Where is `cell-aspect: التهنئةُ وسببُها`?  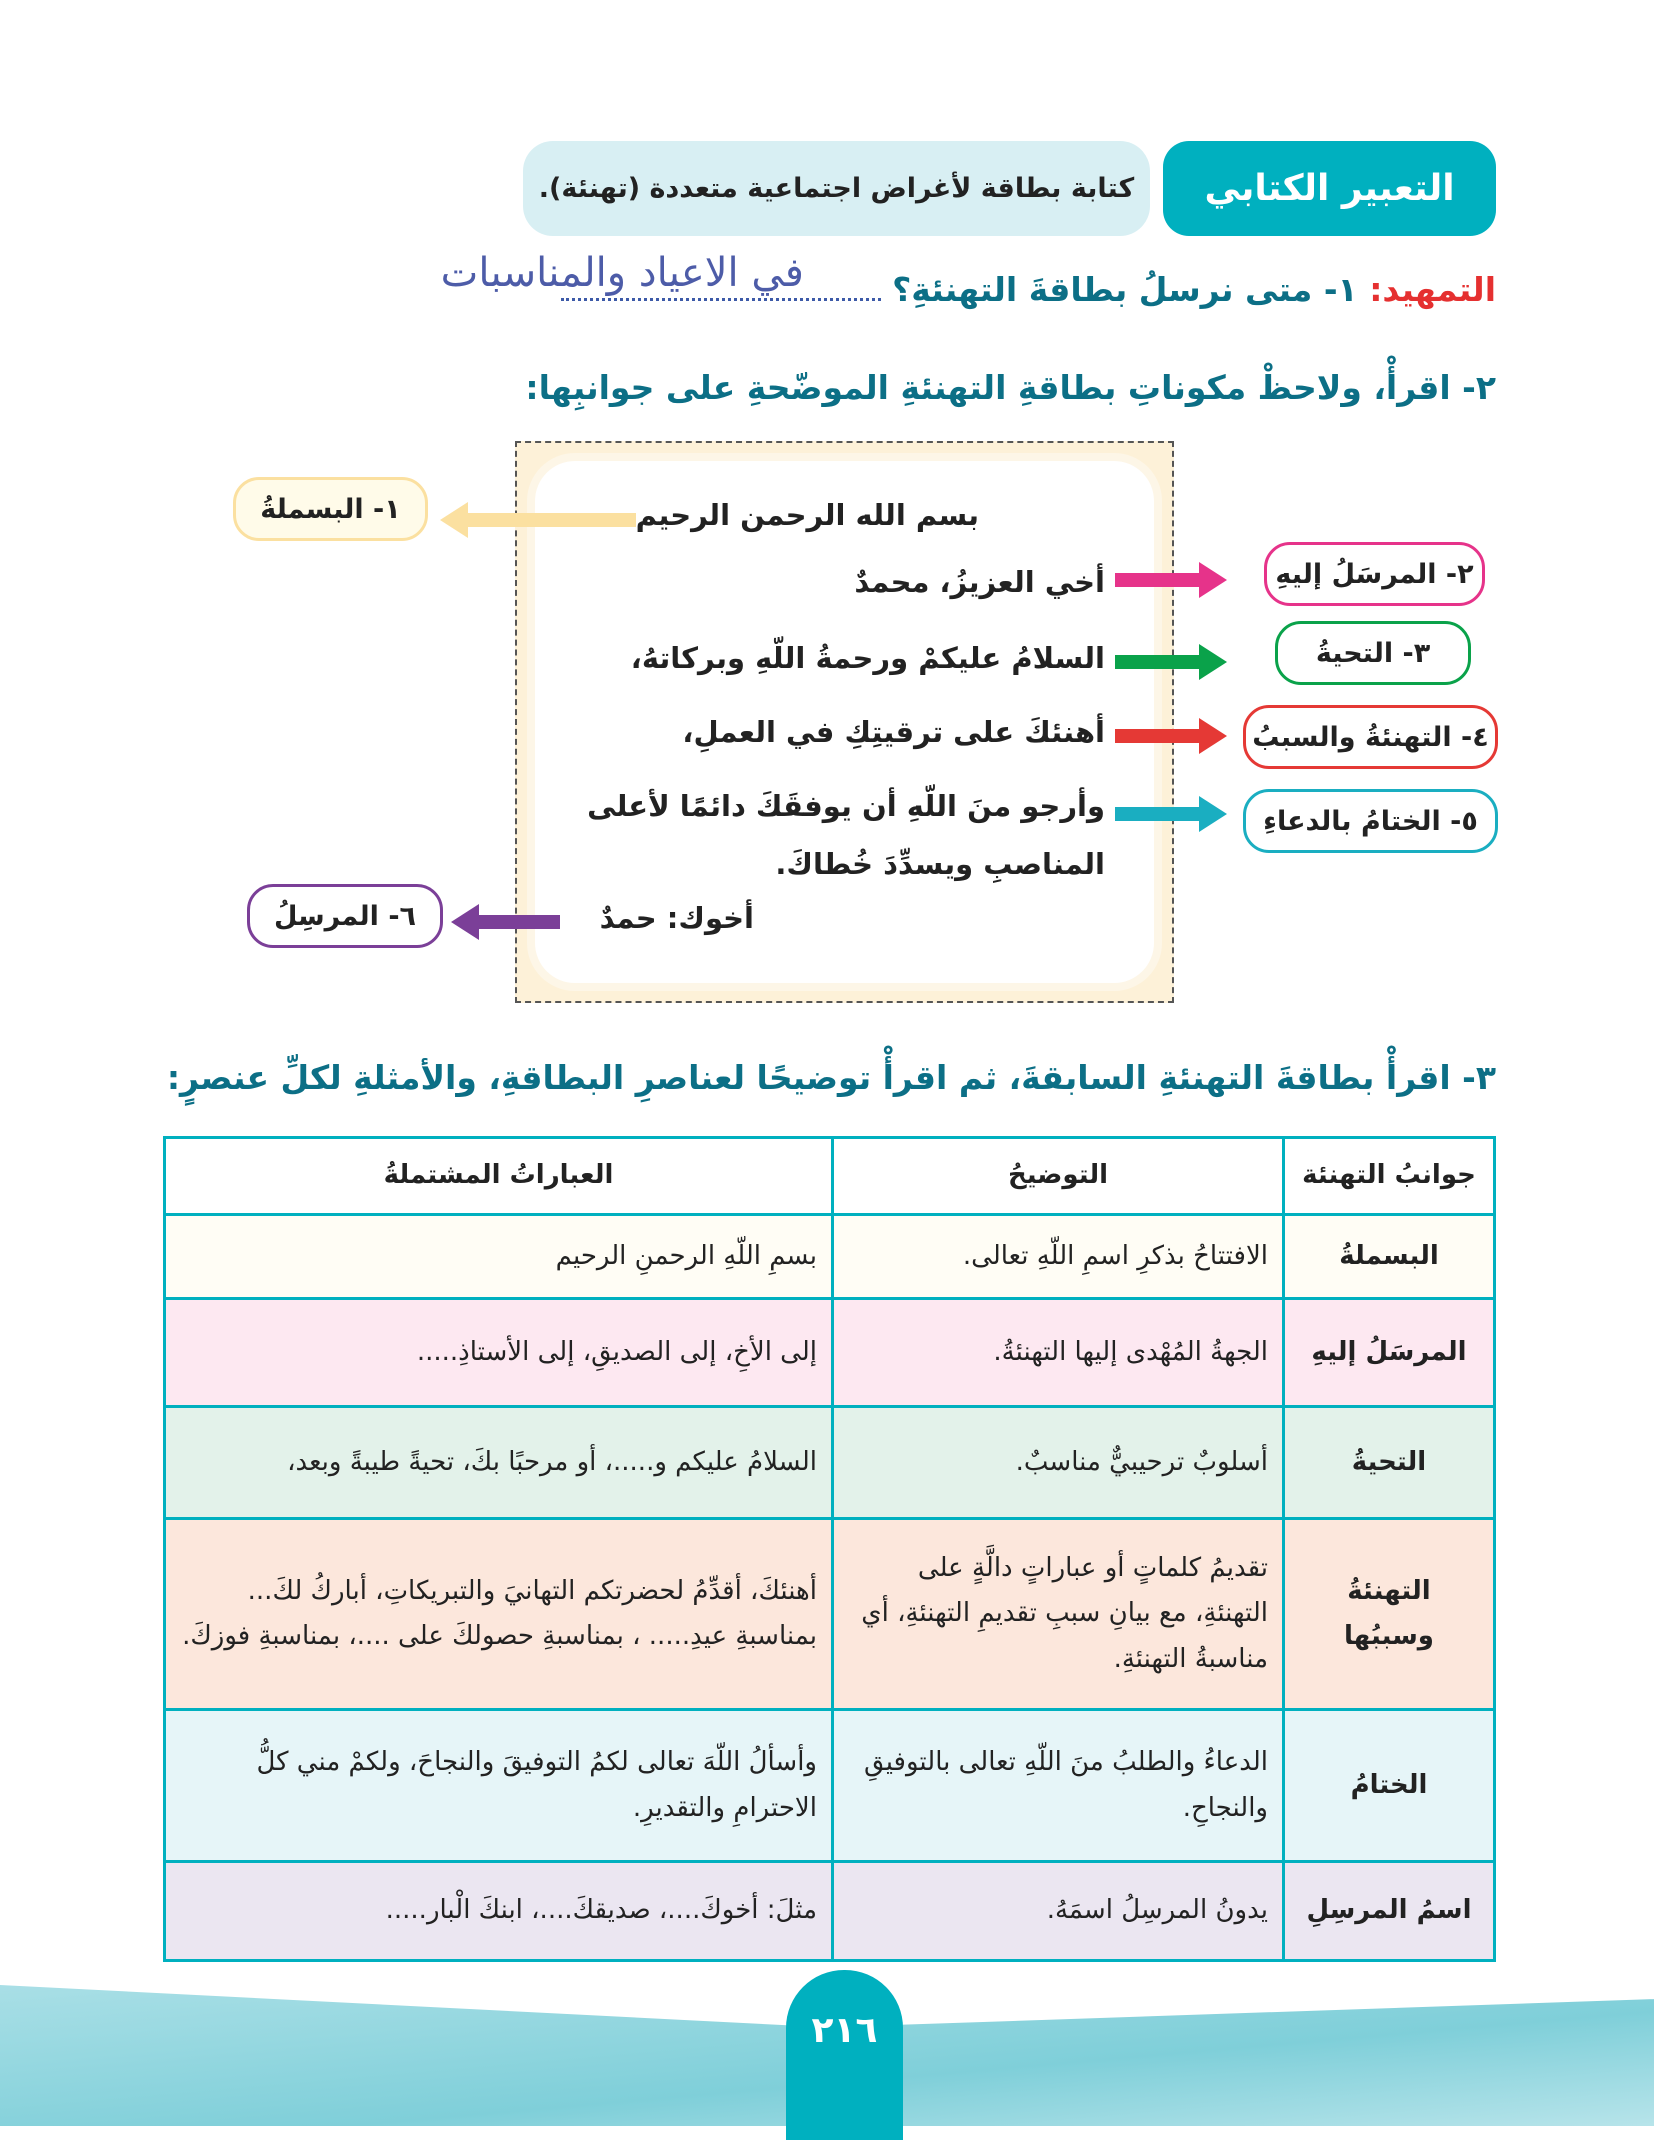
cell-aspect: التهنئةُ وسببُها is located at coordinates (1389, 1614).